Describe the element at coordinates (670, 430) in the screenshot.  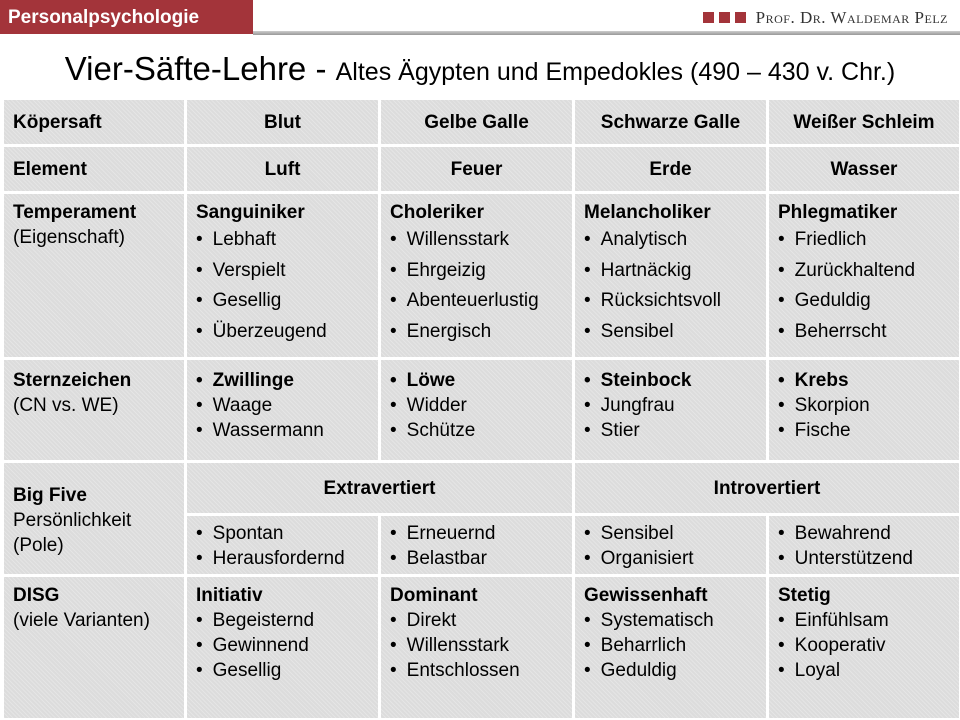
I see `list-item: Stier` at that location.